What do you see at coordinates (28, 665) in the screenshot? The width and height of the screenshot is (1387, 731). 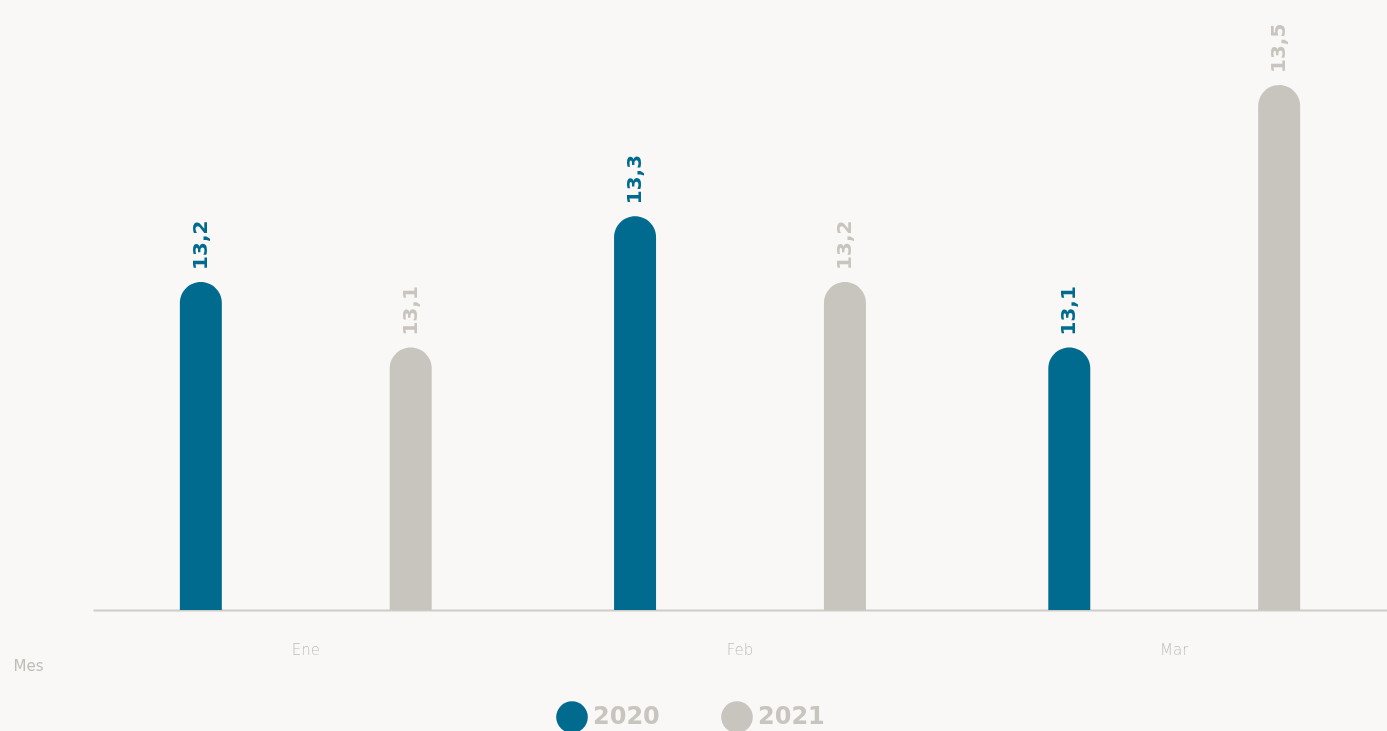 I see `x-axis-title: Mes` at bounding box center [28, 665].